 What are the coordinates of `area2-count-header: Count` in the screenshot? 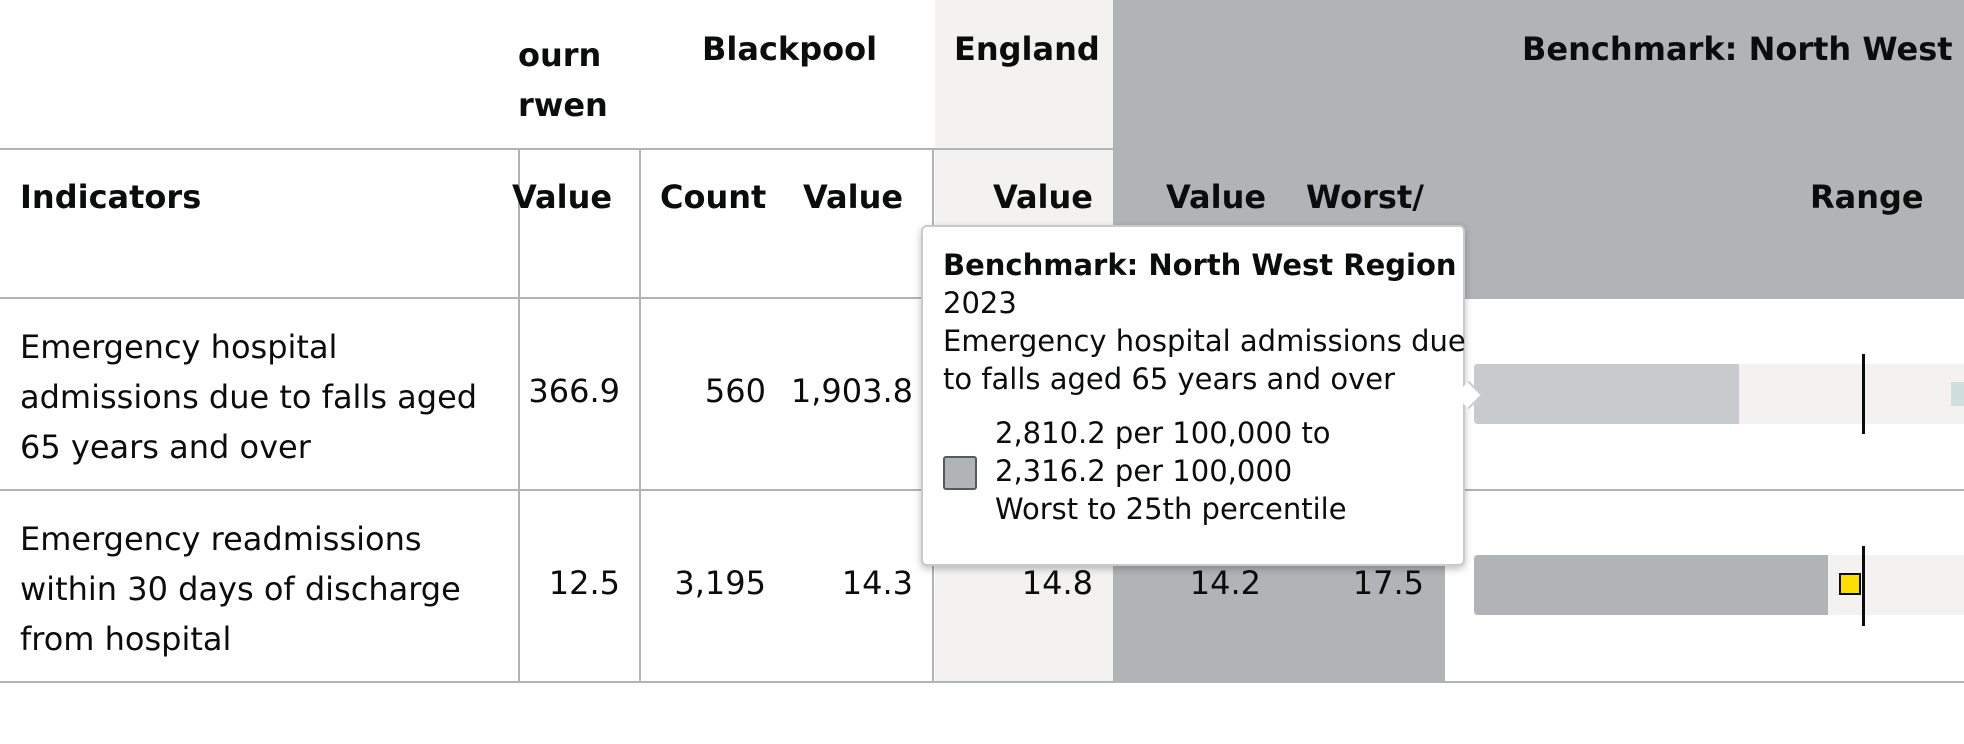 It's located at (713, 197).